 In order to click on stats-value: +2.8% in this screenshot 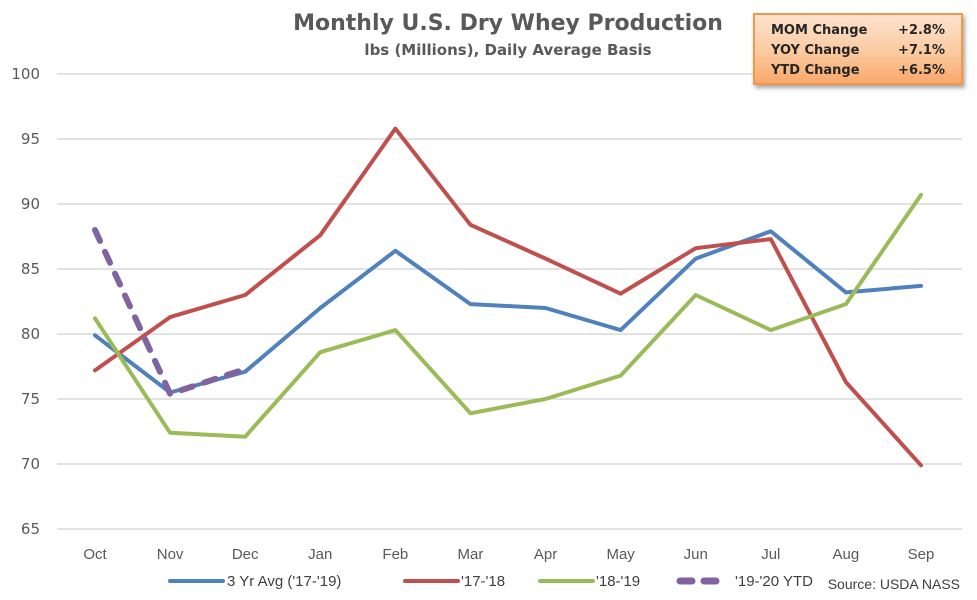, I will do `click(921, 30)`.